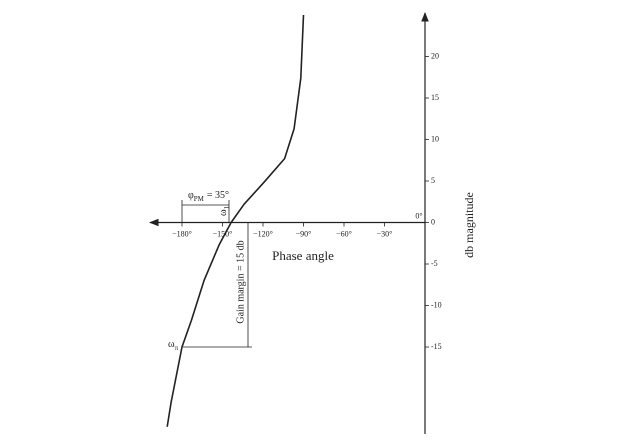 This screenshot has width=630, height=440. I want to click on x-tick-label: −30°, so click(385, 233).